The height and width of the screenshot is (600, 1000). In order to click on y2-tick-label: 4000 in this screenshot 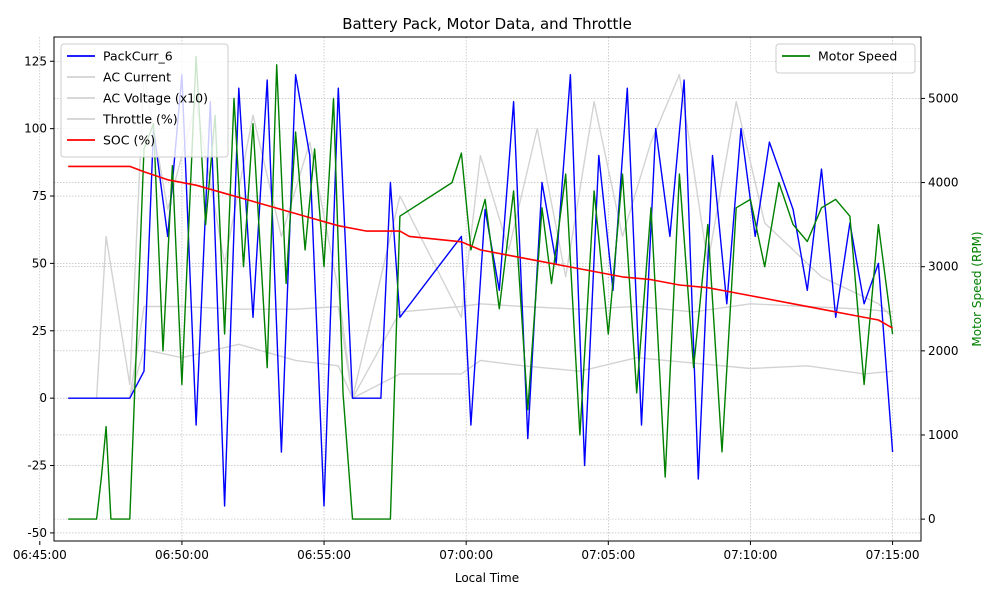, I will do `click(943, 183)`.